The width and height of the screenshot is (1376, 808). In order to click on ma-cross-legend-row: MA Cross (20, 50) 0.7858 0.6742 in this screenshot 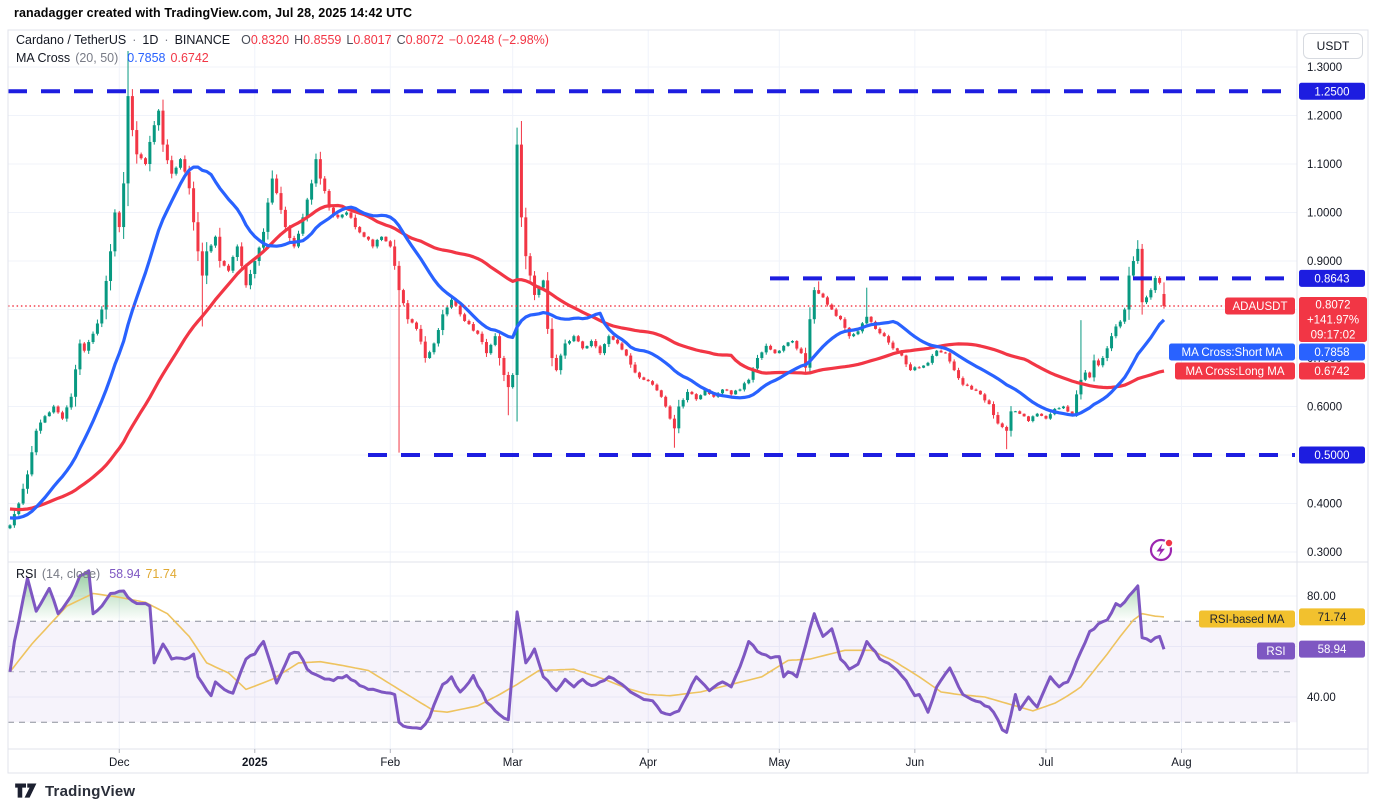, I will do `click(112, 58)`.